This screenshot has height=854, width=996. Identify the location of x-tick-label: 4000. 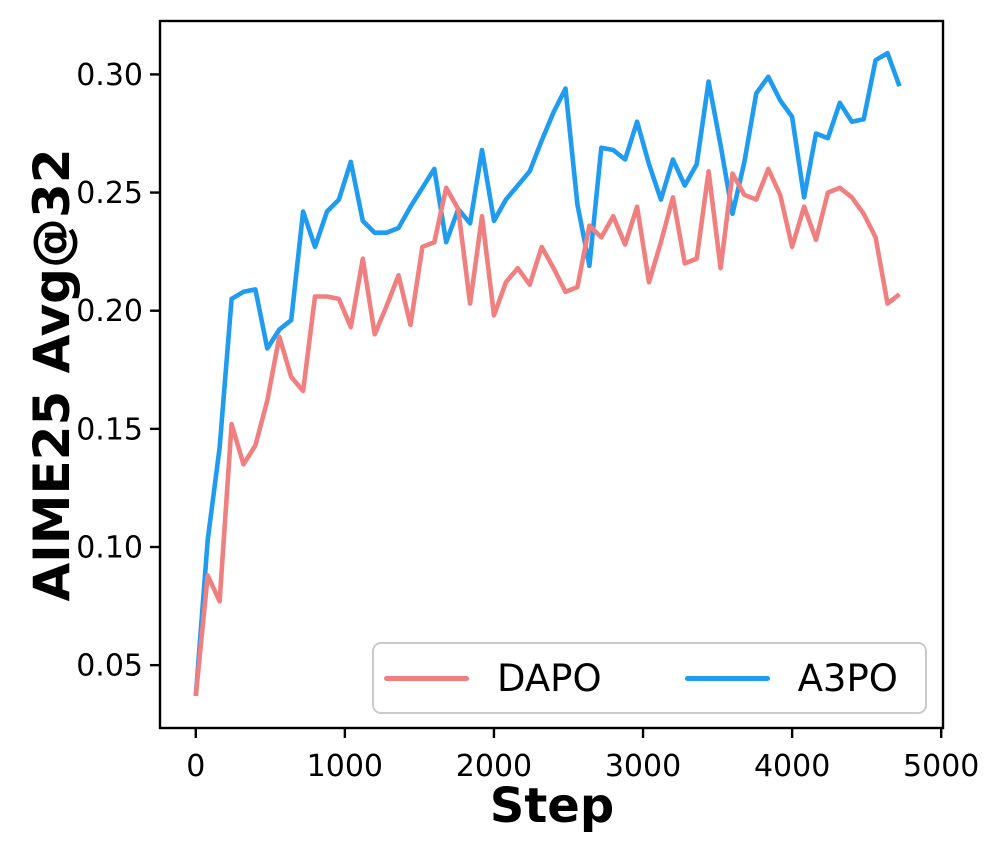
(792, 766).